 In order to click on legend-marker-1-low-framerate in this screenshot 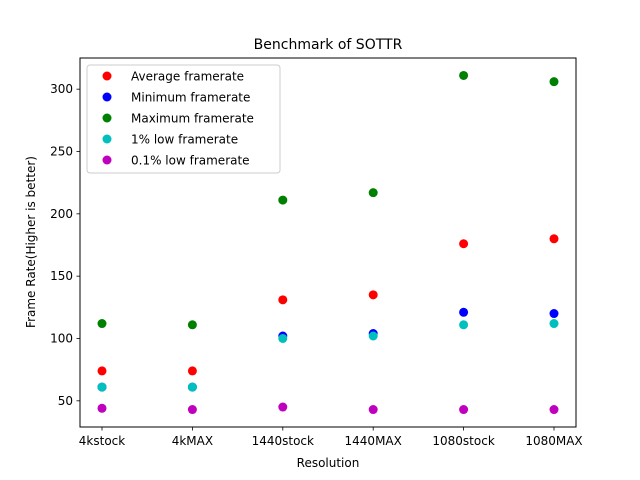, I will do `click(107, 139)`.